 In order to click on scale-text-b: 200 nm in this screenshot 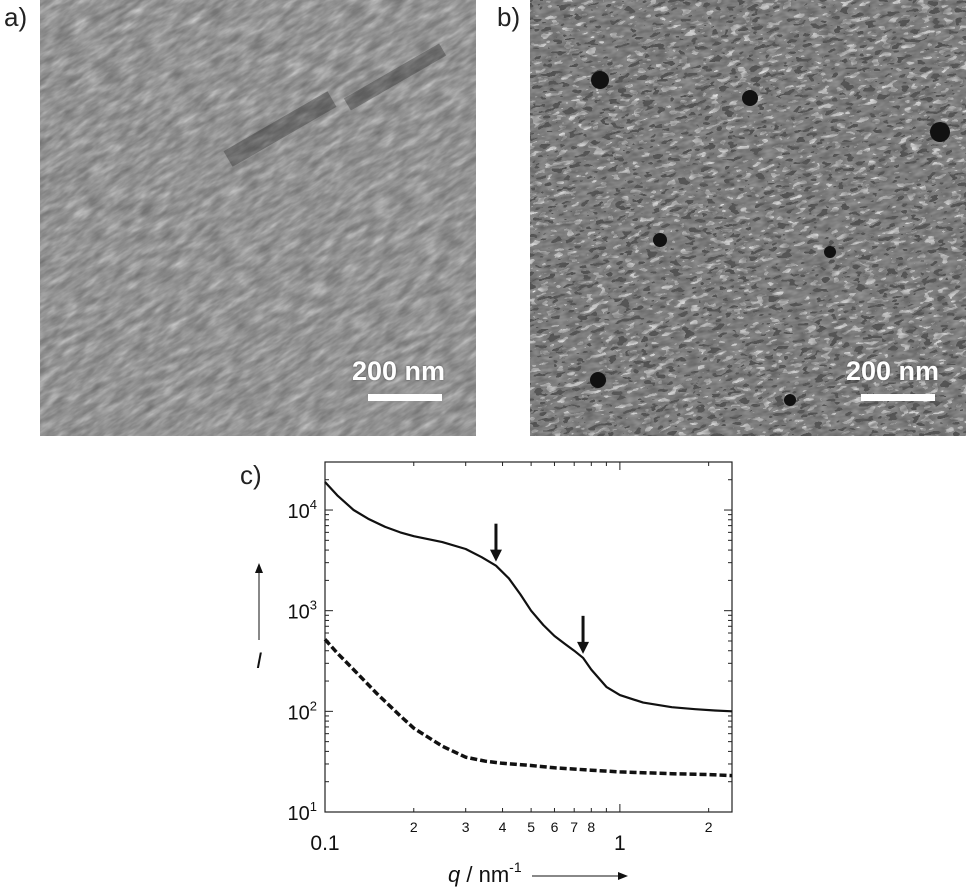, I will do `click(893, 371)`.